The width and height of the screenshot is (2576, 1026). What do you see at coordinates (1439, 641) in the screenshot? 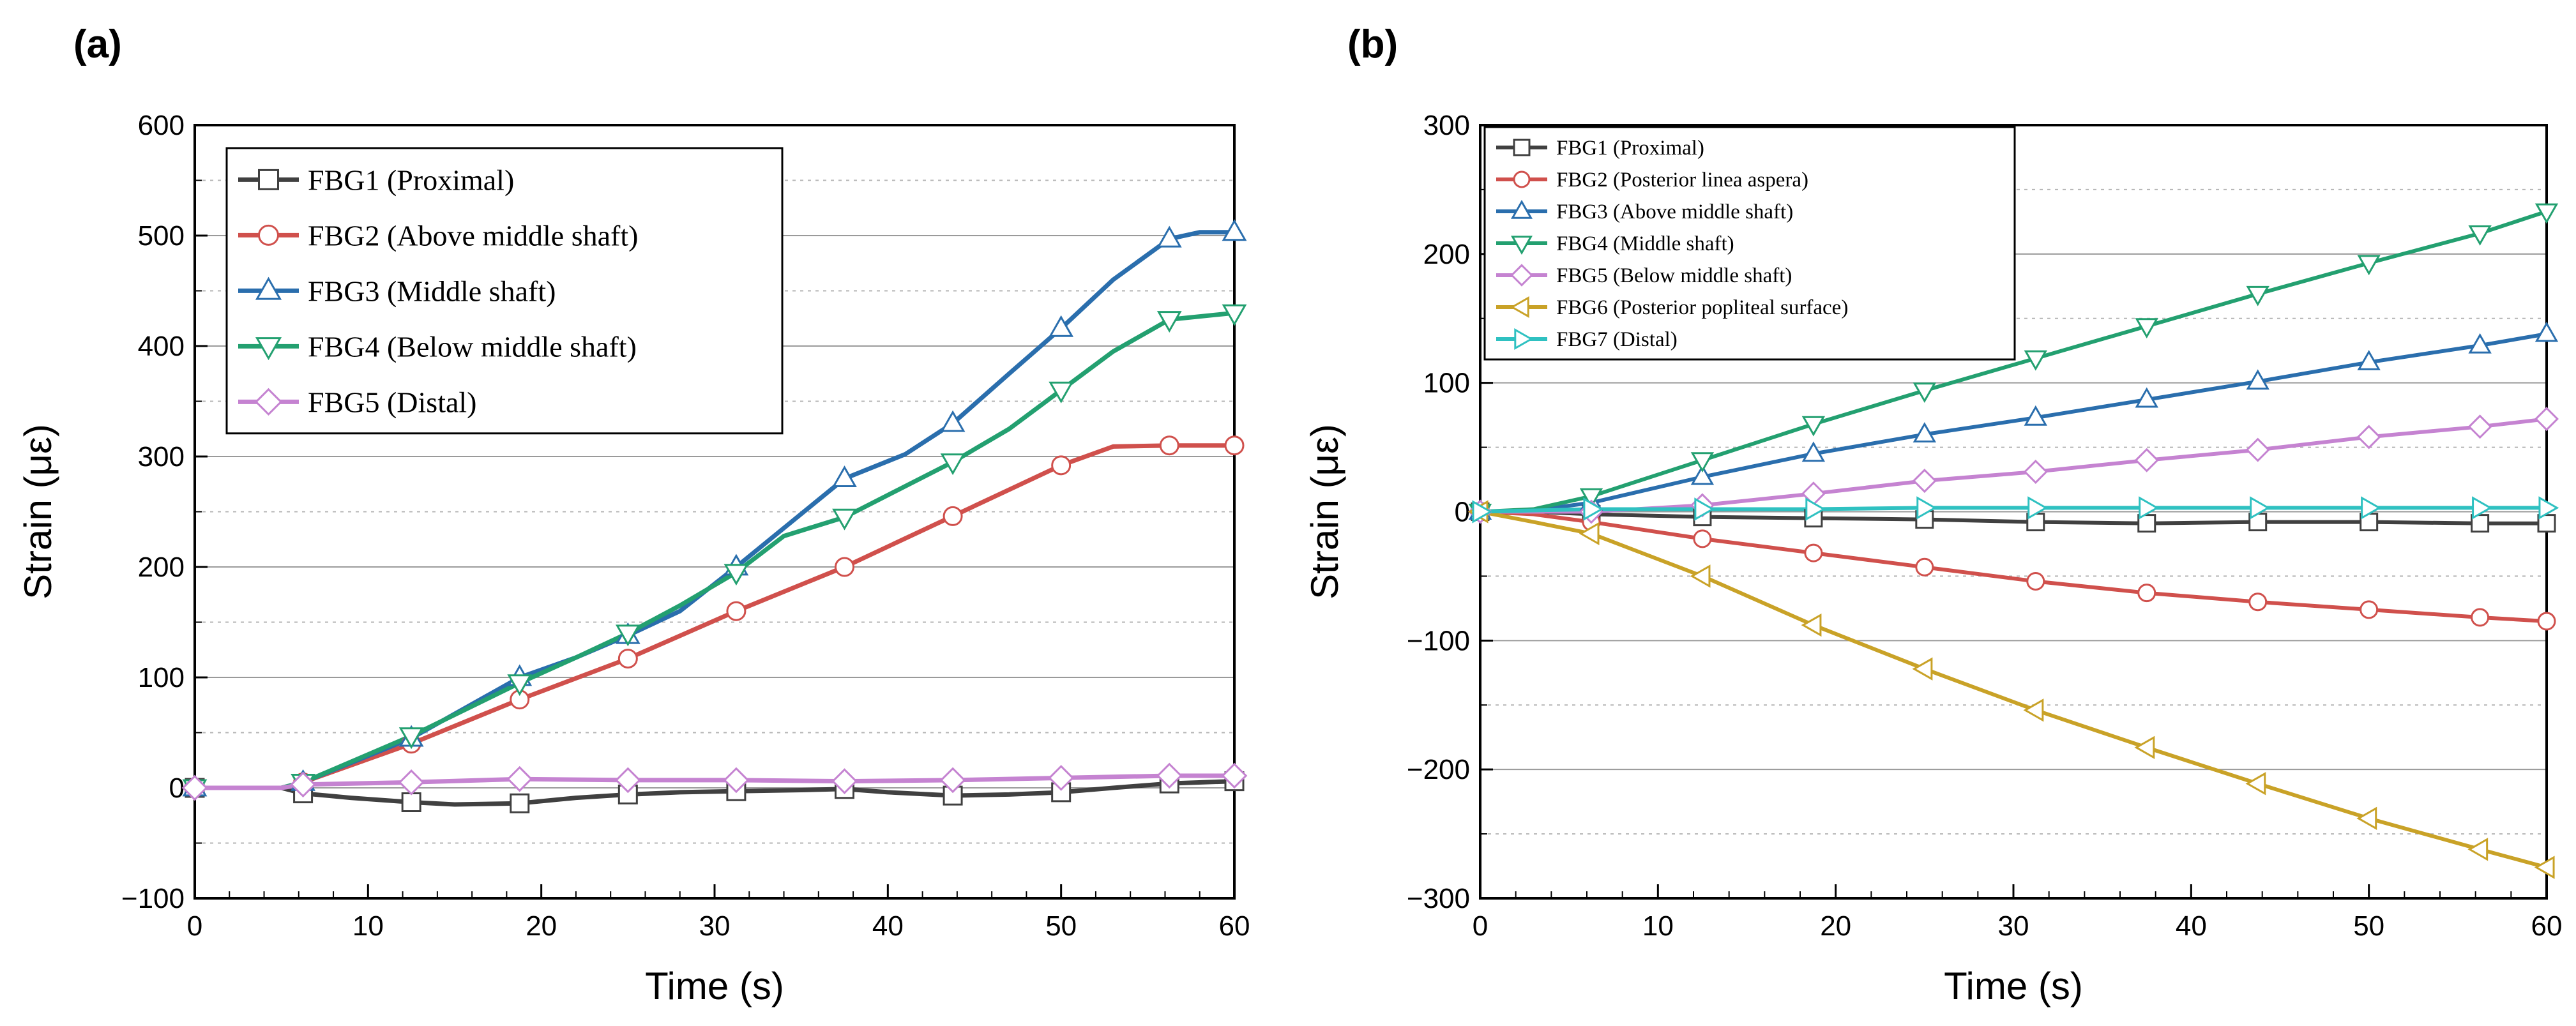
I see `y-tick-label-b: −100` at bounding box center [1439, 641].